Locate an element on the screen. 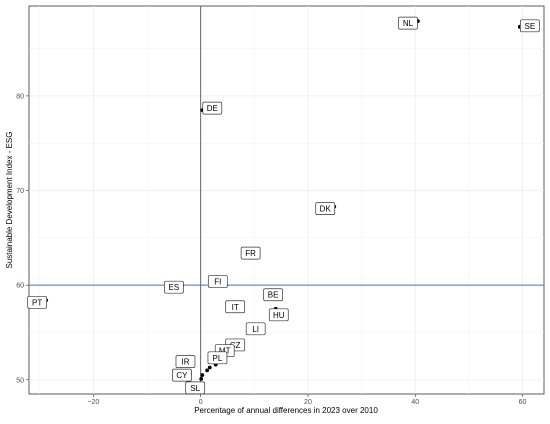  point-label: DK is located at coordinates (326, 209).